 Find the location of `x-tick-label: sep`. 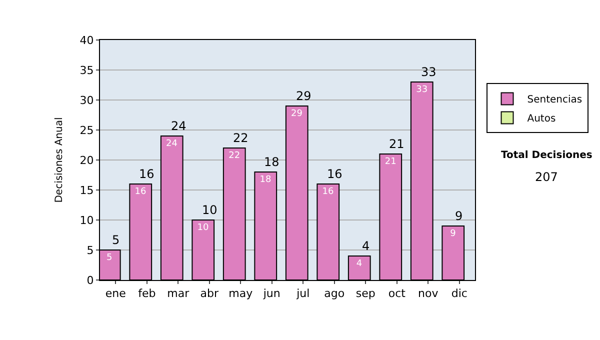

x-tick-label: sep is located at coordinates (366, 293).